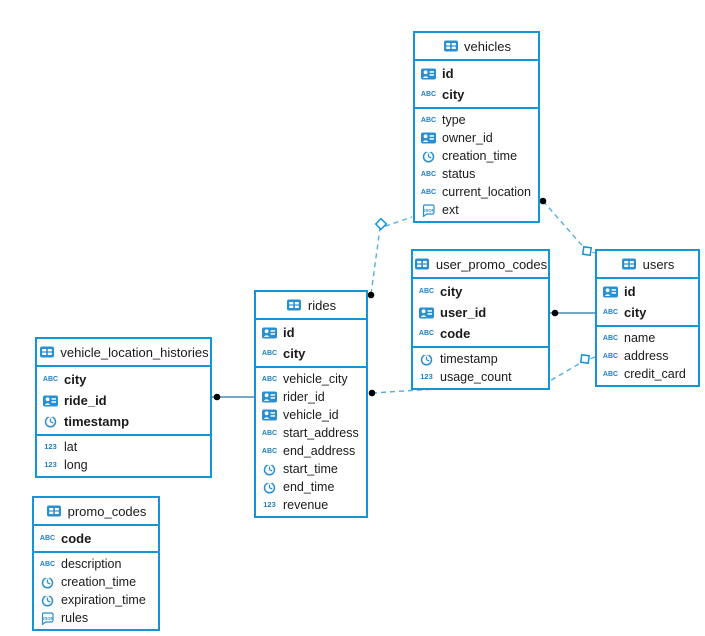 The image size is (705, 636). Describe the element at coordinates (311, 469) in the screenshot. I see `column-row-start_time: start_time` at that location.